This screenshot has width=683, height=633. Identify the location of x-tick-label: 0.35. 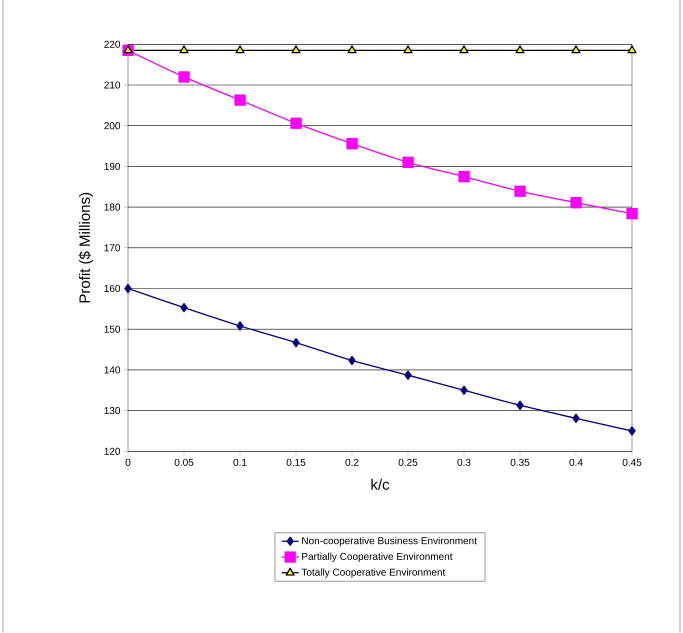
(520, 462).